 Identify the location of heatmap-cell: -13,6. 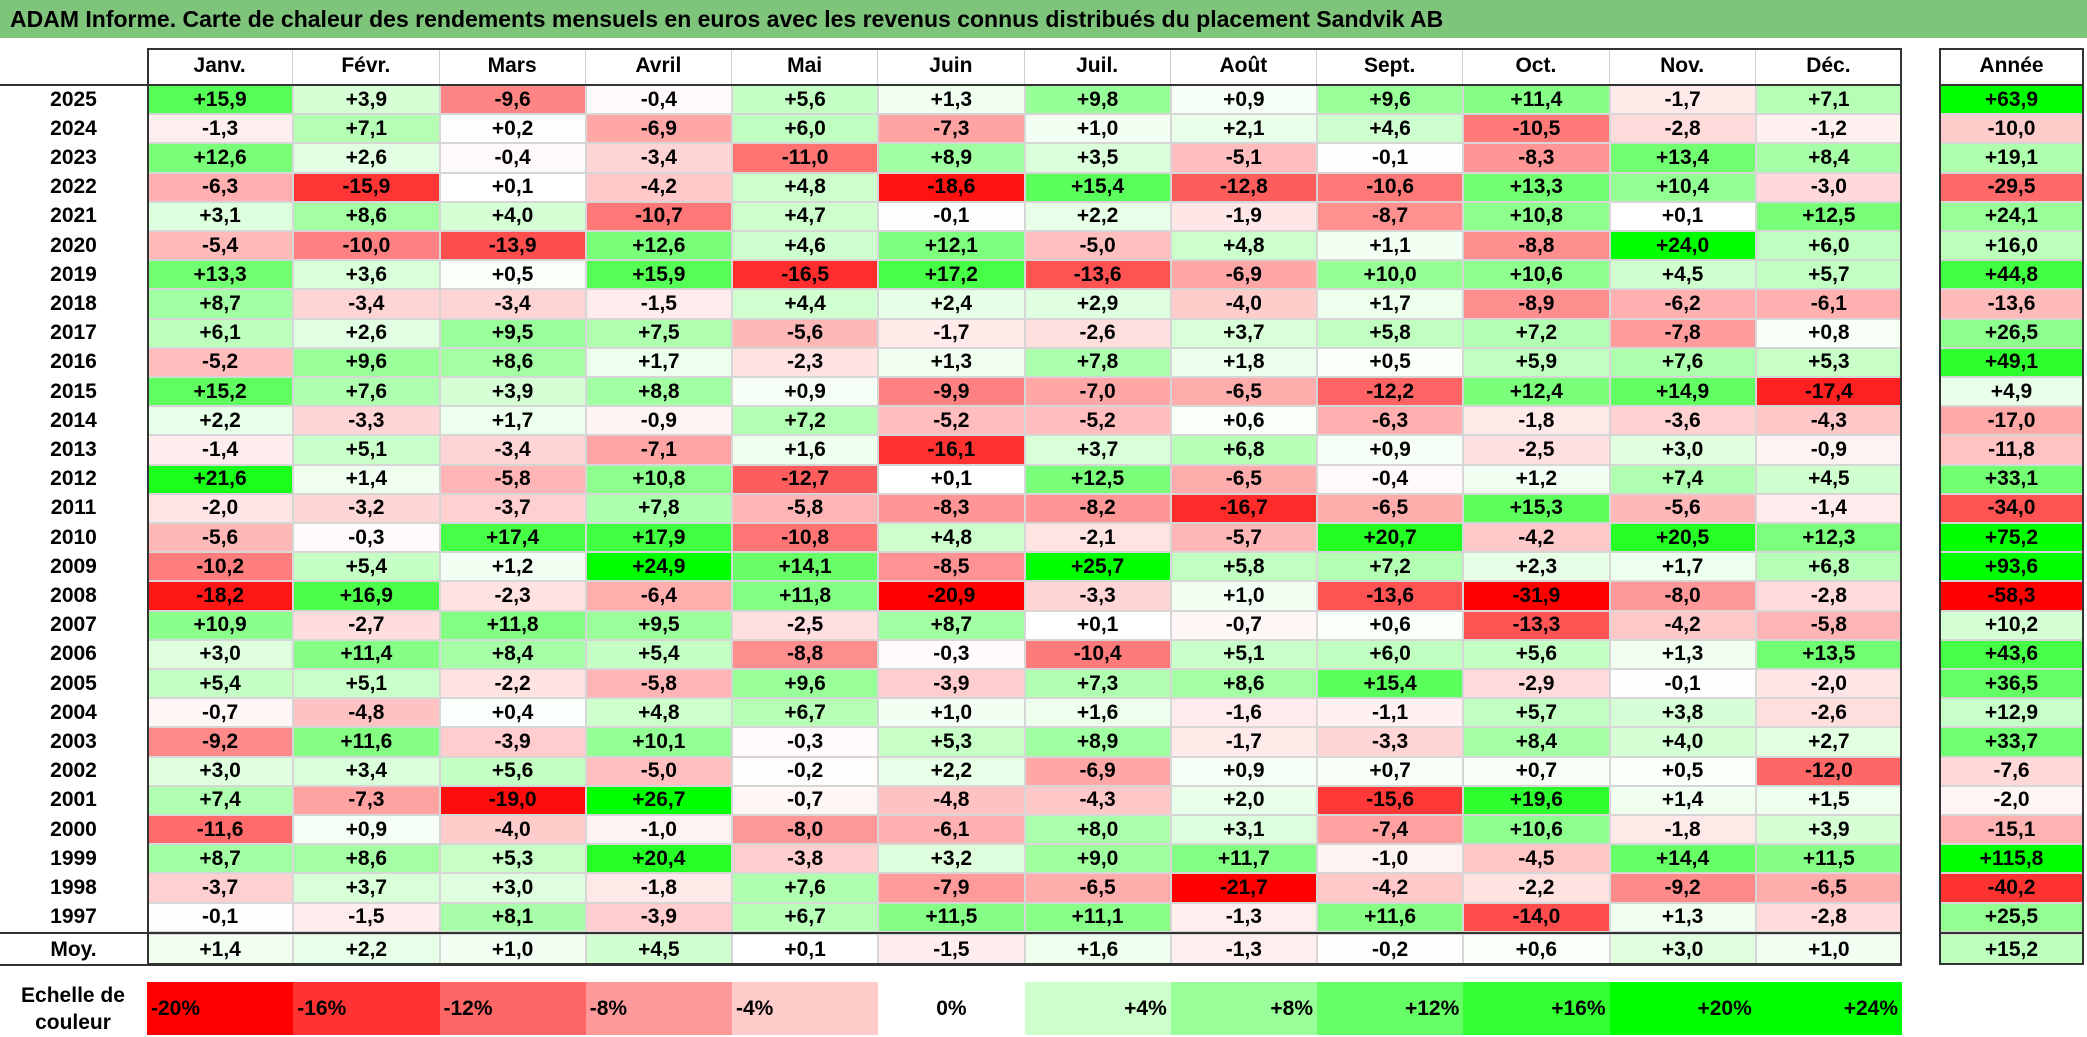
(1390, 596).